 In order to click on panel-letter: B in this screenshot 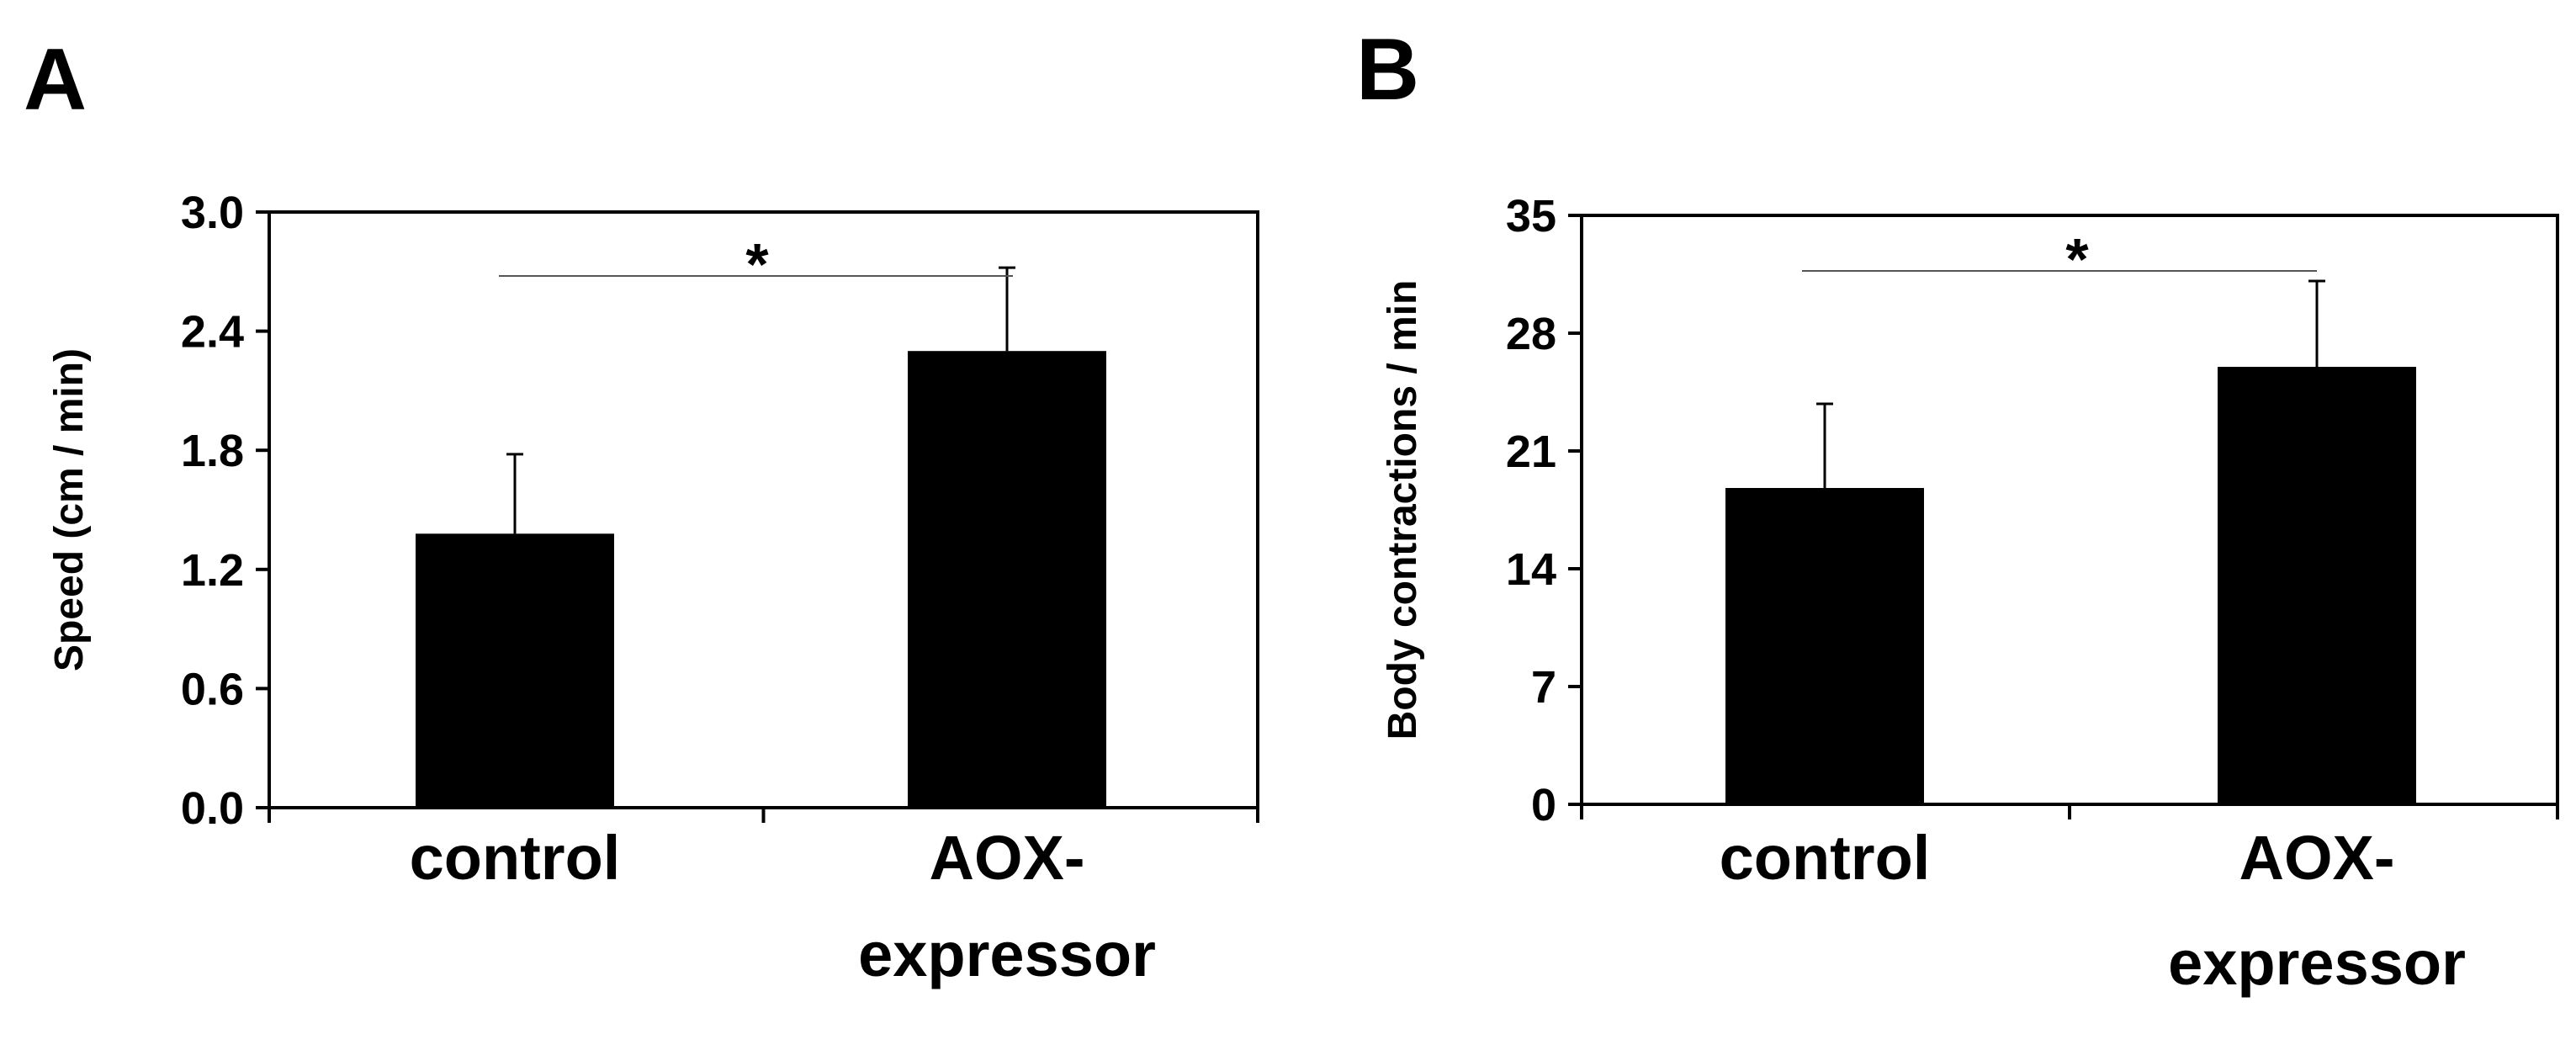, I will do `click(1387, 70)`.